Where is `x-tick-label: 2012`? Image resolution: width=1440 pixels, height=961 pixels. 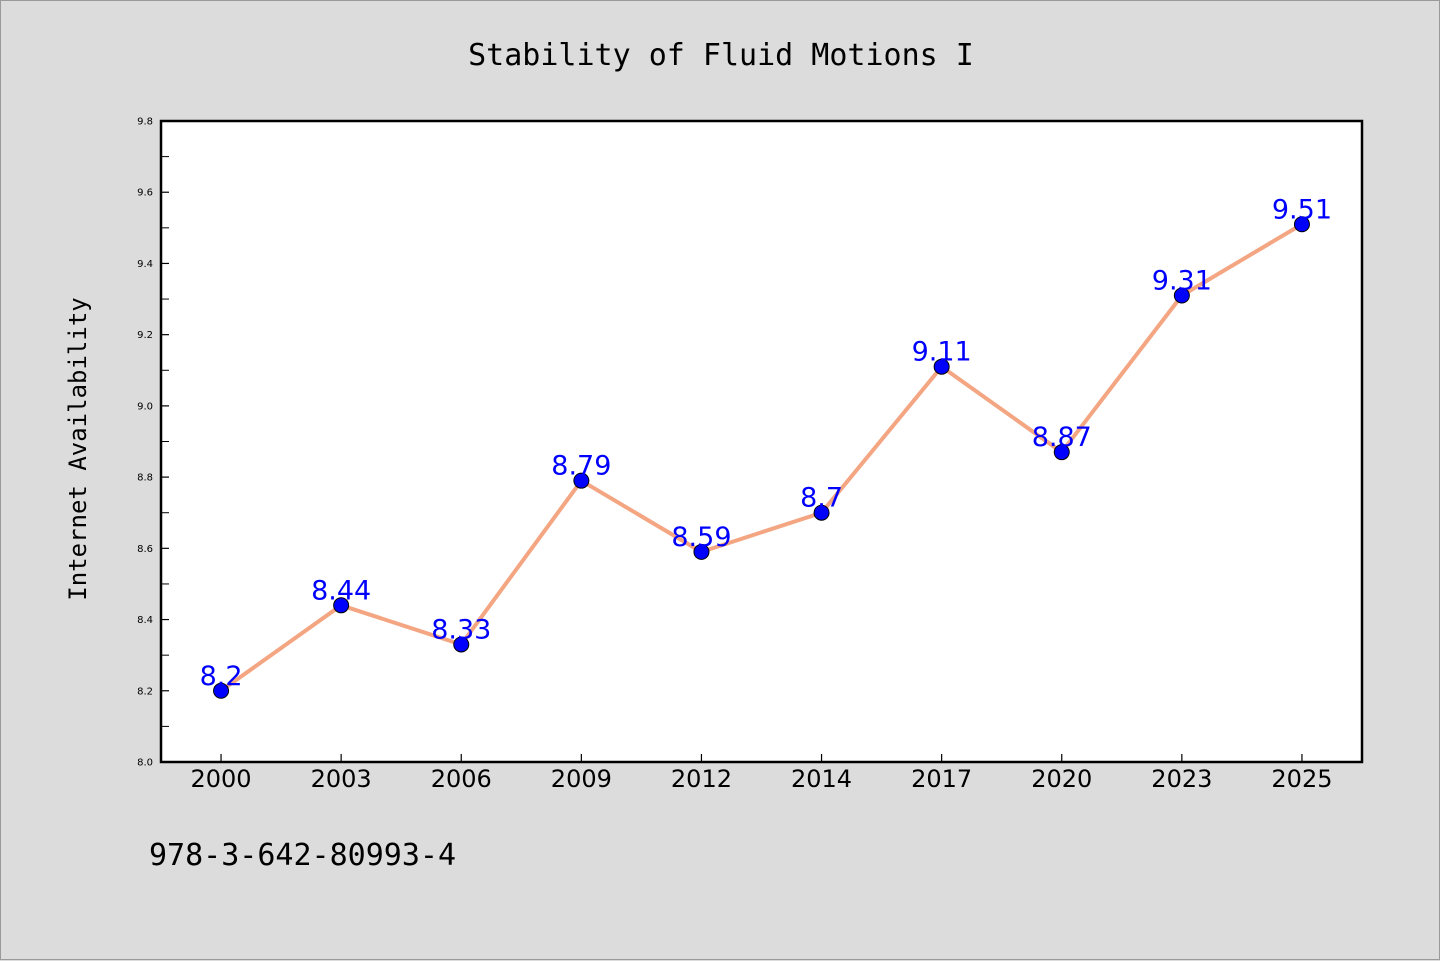 x-tick-label: 2012 is located at coordinates (701, 779).